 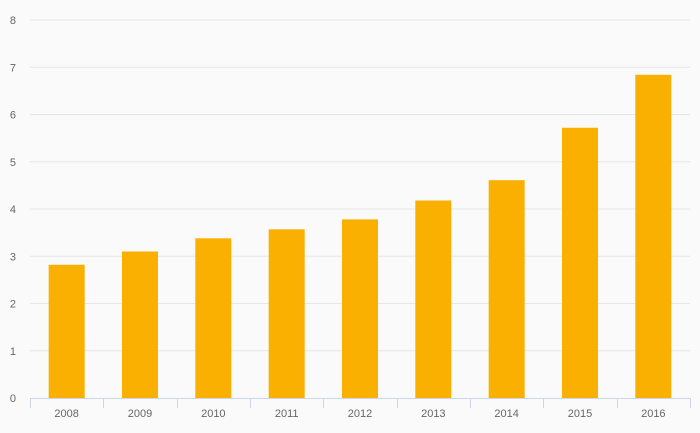 I want to click on x-axis-tick-labels: 2008 2009 2010 2011 2012 2013 2014 2015 2016, so click(x=359, y=414).